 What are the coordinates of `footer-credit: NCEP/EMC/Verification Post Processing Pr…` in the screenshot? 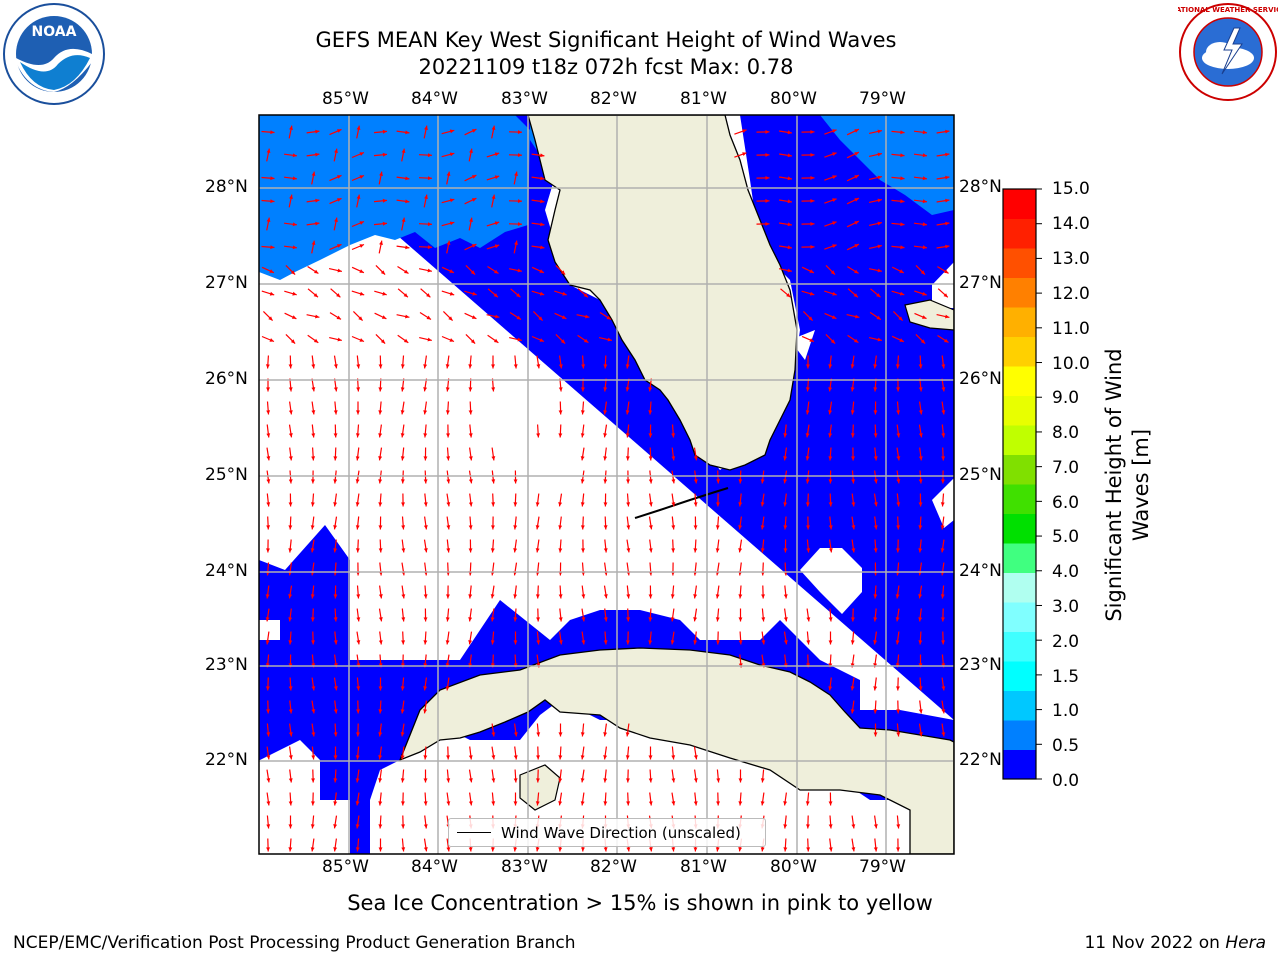 It's located at (294, 943).